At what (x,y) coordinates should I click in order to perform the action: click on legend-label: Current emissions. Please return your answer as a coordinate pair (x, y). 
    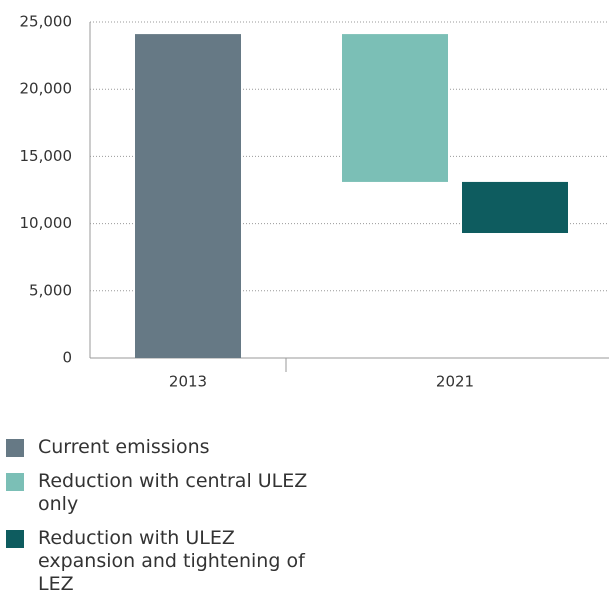
    Looking at the image, I should click on (124, 447).